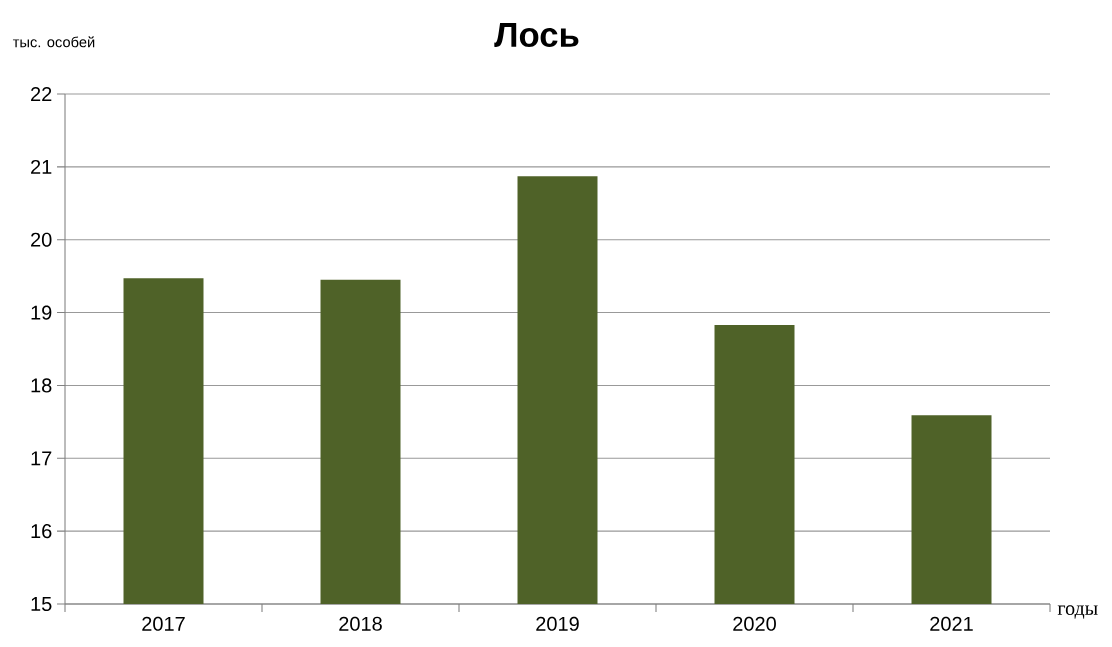  What do you see at coordinates (41, 312) in the screenshot?
I see `y-tick-label: 19` at bounding box center [41, 312].